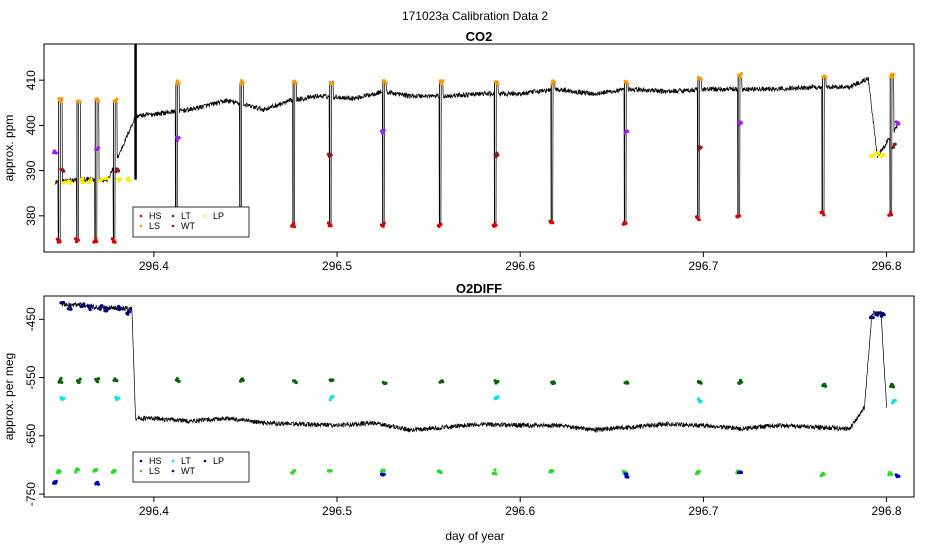 The width and height of the screenshot is (950, 550). What do you see at coordinates (205, 216) in the screenshot?
I see `co2-legend-marker-lp` at bounding box center [205, 216].